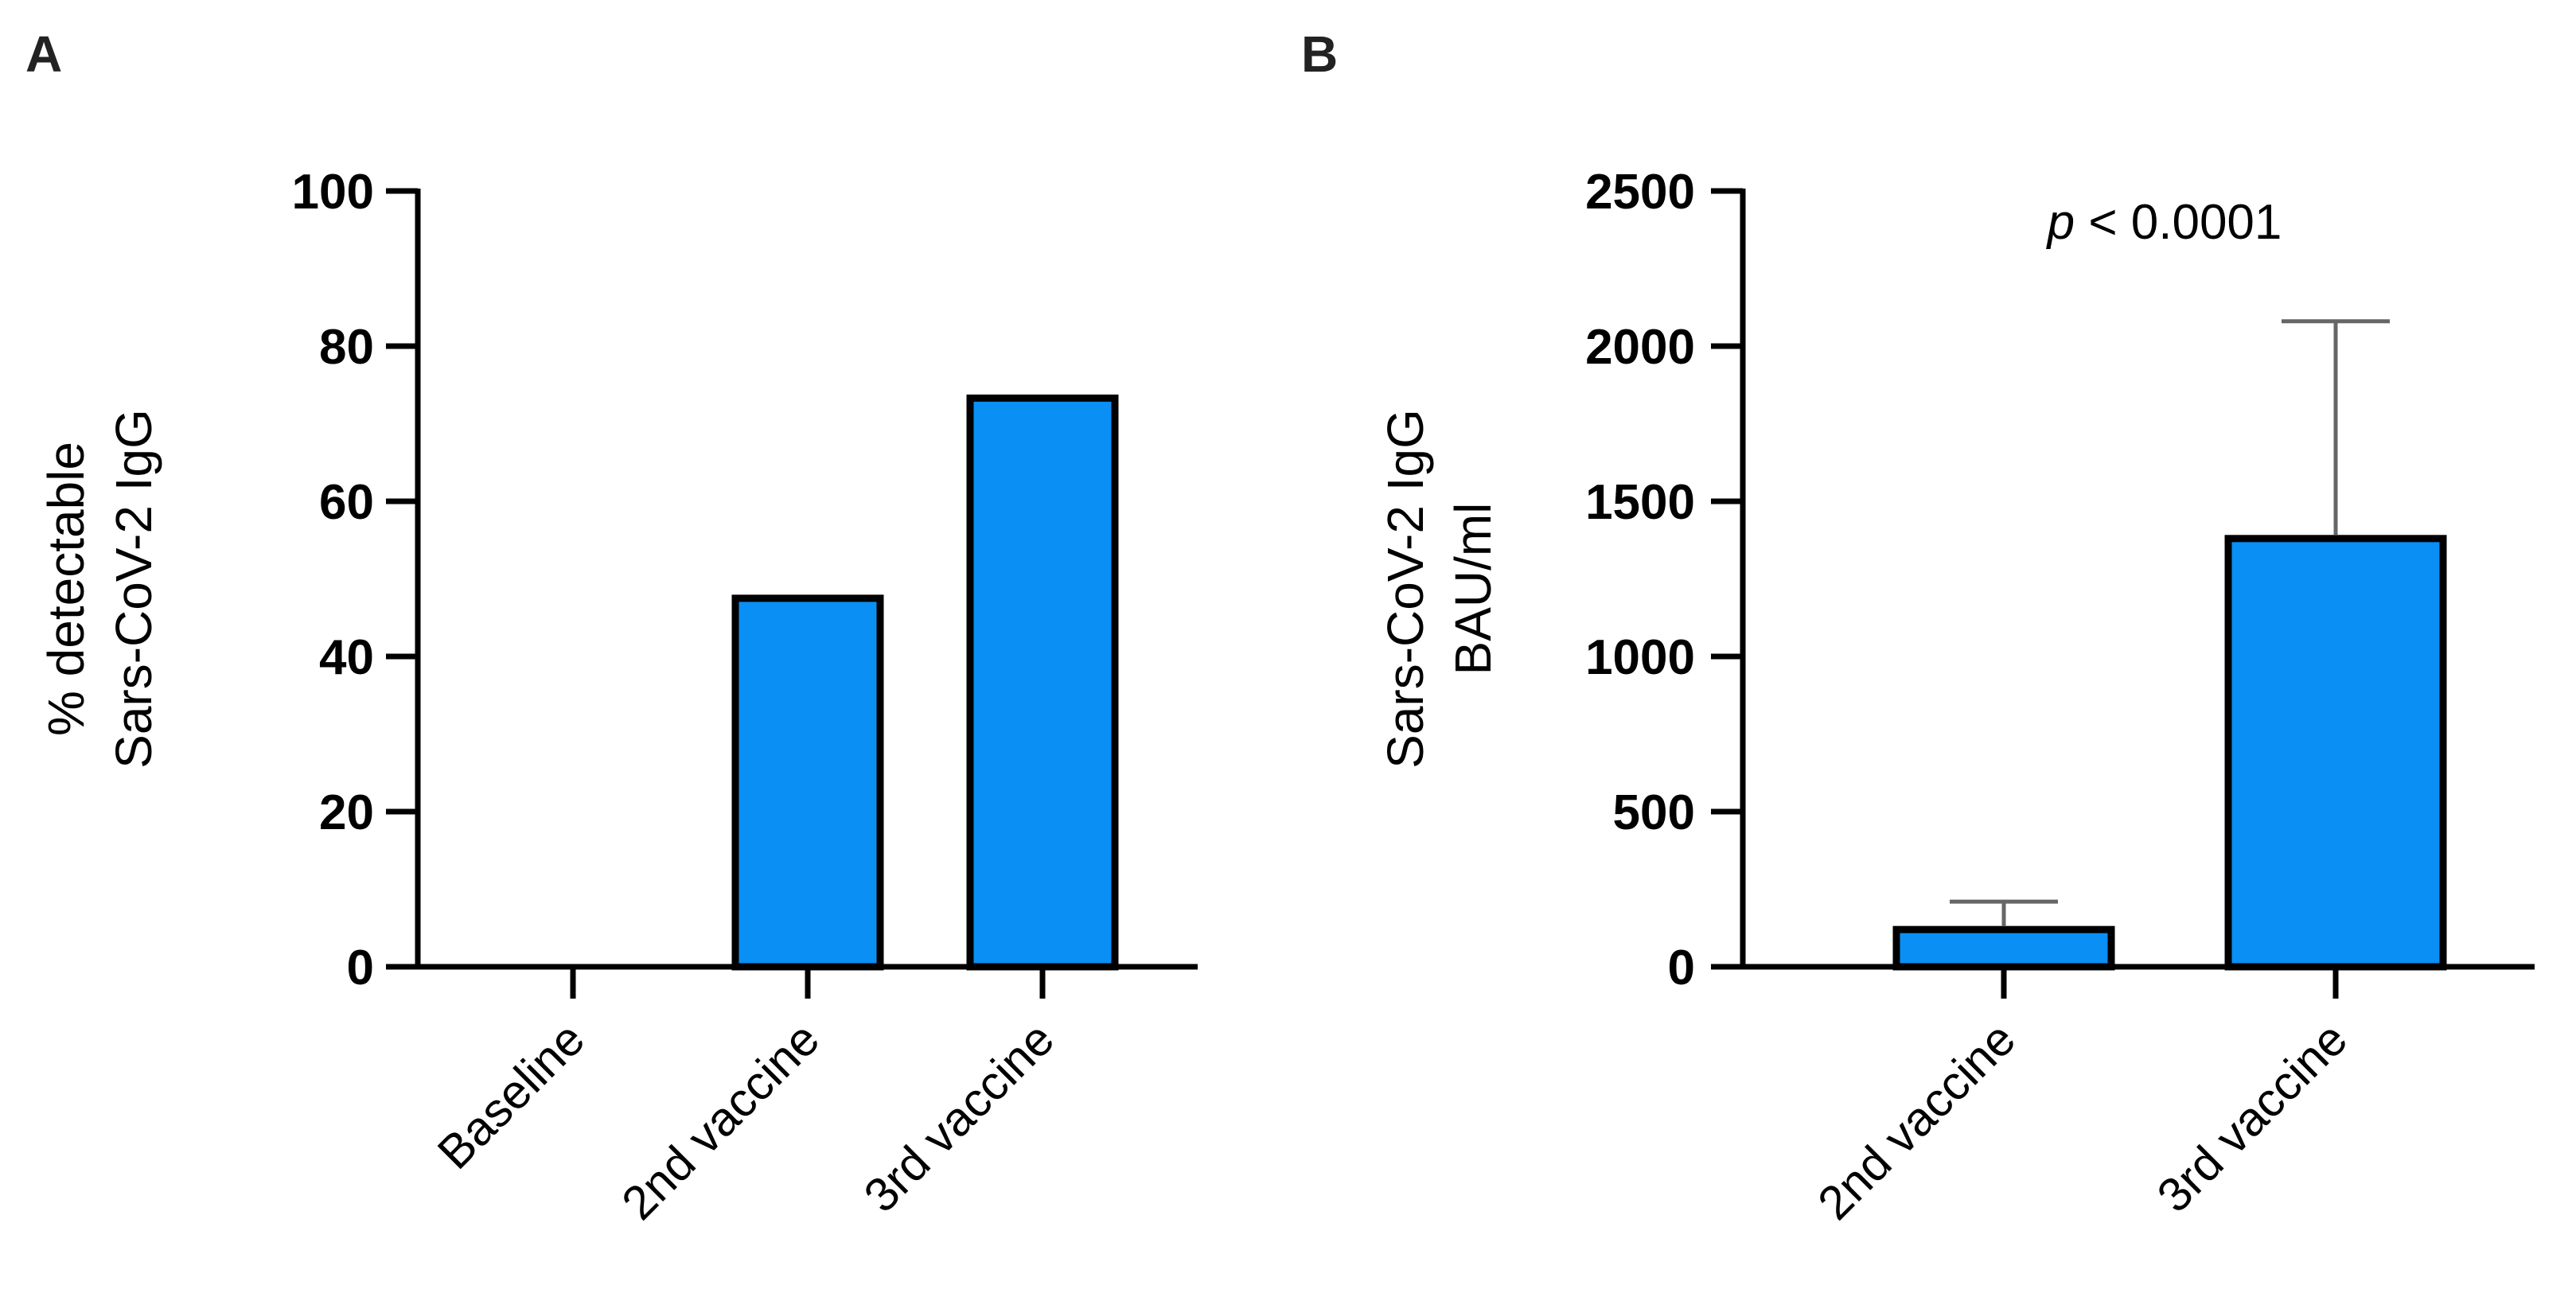 The height and width of the screenshot is (1297, 2576). I want to click on panel-b-y-axis-title-line2: BAU/ml, so click(1473, 589).